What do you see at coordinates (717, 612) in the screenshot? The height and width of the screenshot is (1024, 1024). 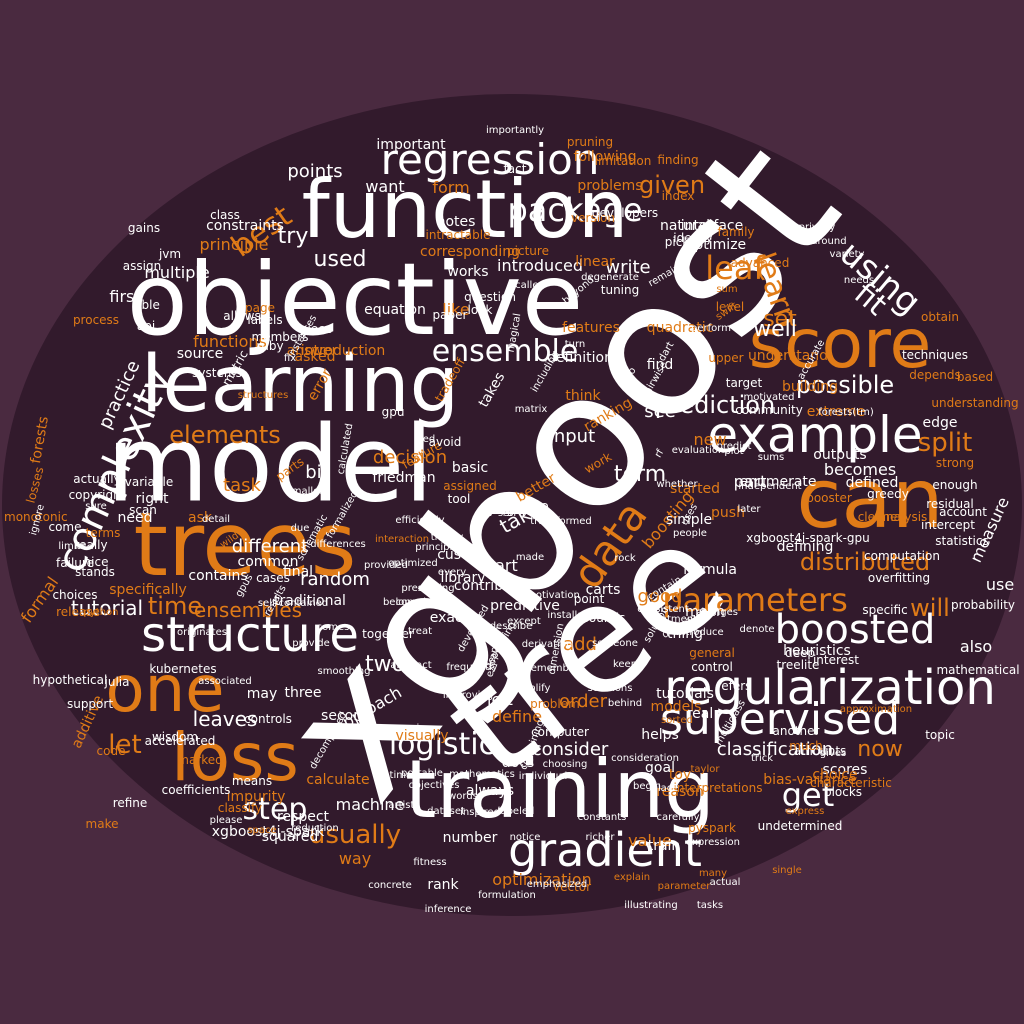 I see `word-changes: changes` at bounding box center [717, 612].